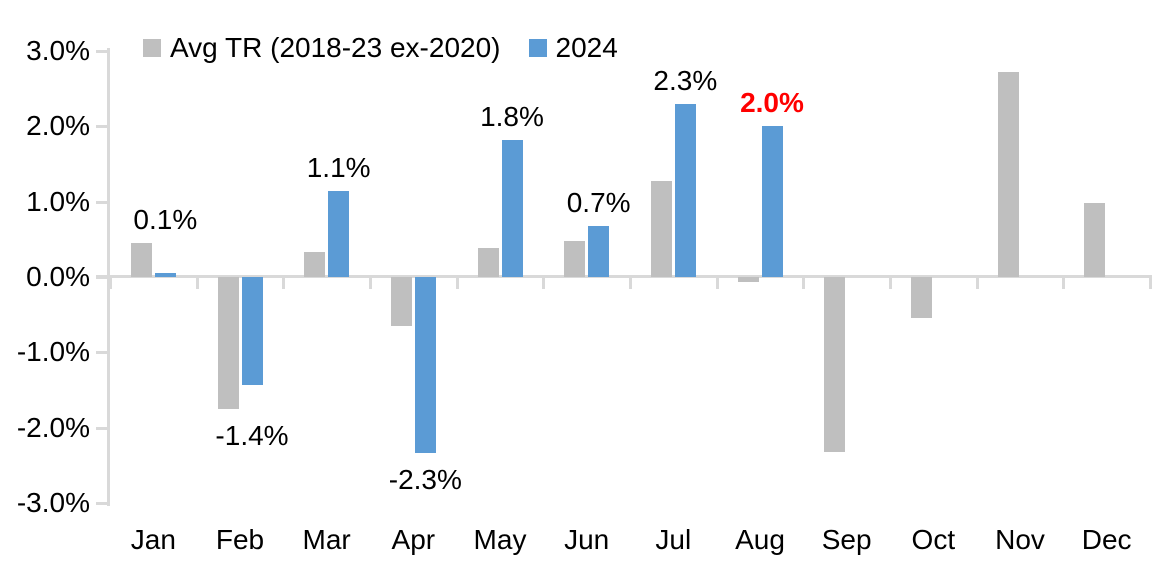 The width and height of the screenshot is (1152, 570). I want to click on bar-avg-tr-2018-23-ex-2020--jul, so click(661, 228).